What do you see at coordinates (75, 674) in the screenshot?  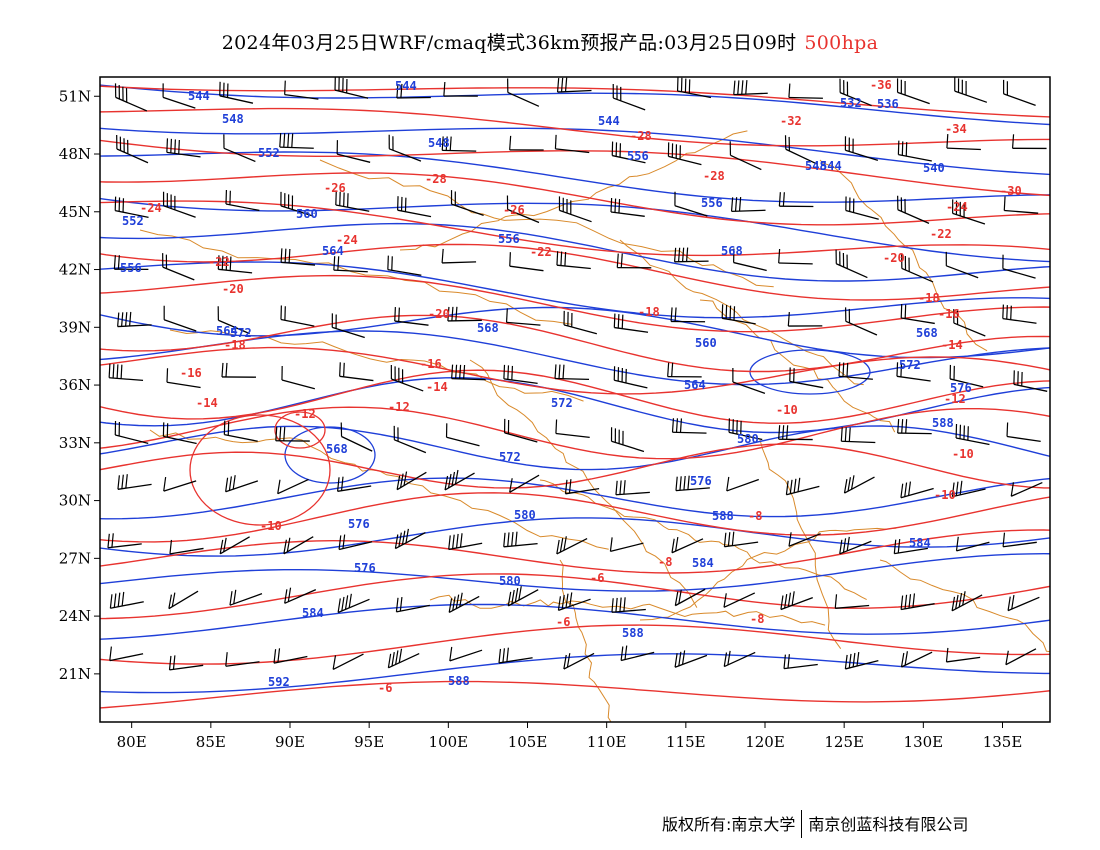 I see `lat-tick-label: 21N` at bounding box center [75, 674].